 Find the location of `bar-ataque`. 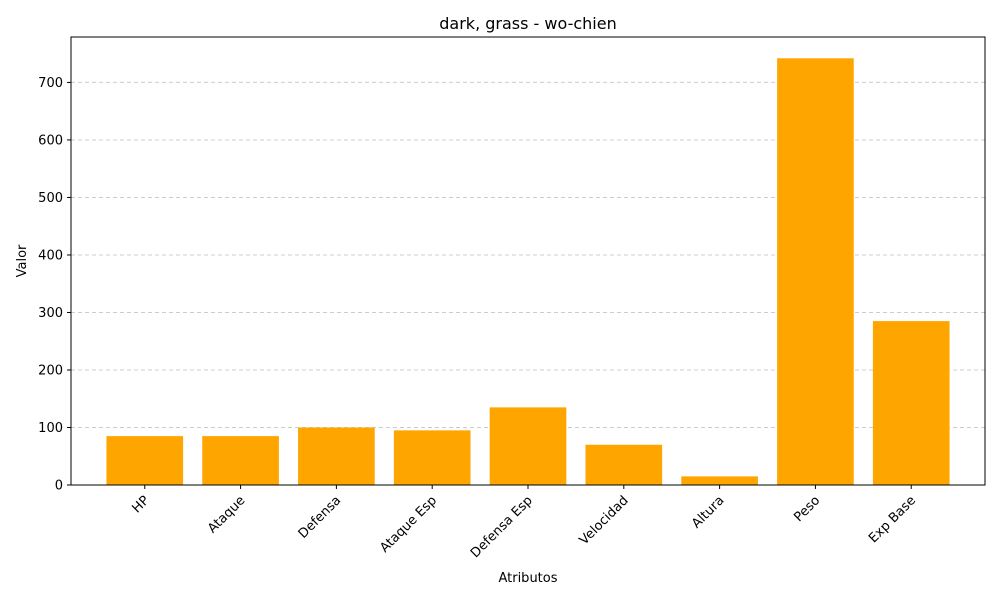

bar-ataque is located at coordinates (240, 460).